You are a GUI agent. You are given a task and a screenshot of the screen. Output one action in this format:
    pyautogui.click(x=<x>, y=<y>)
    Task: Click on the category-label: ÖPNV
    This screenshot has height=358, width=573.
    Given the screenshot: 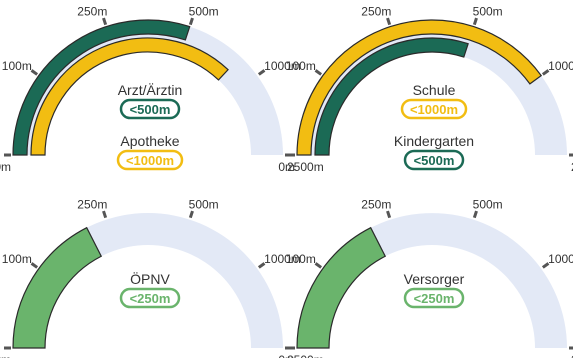 What is the action you would take?
    pyautogui.click(x=150, y=278)
    